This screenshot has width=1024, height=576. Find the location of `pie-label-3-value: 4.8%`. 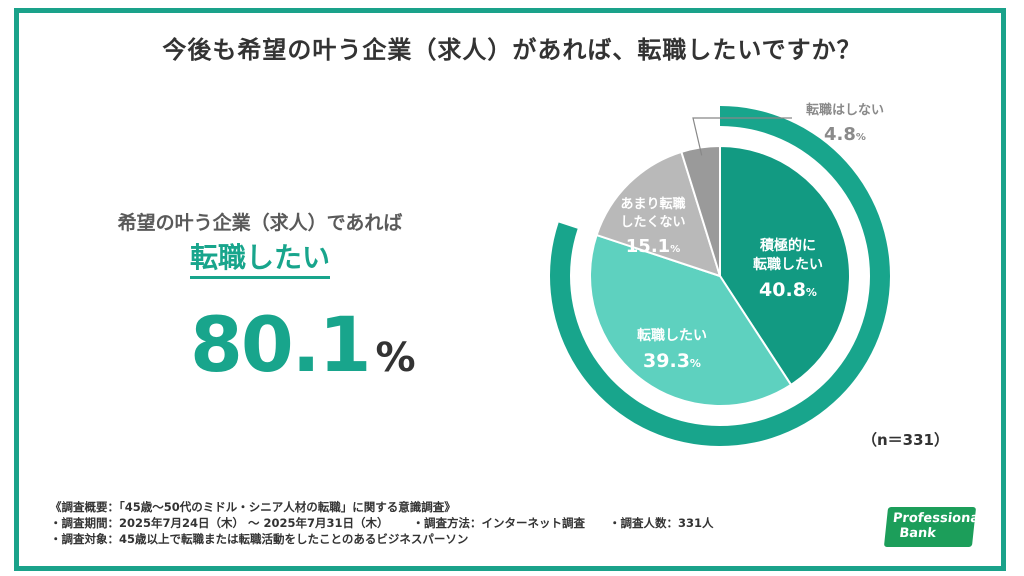

pie-label-3-value: 4.8% is located at coordinates (845, 134).